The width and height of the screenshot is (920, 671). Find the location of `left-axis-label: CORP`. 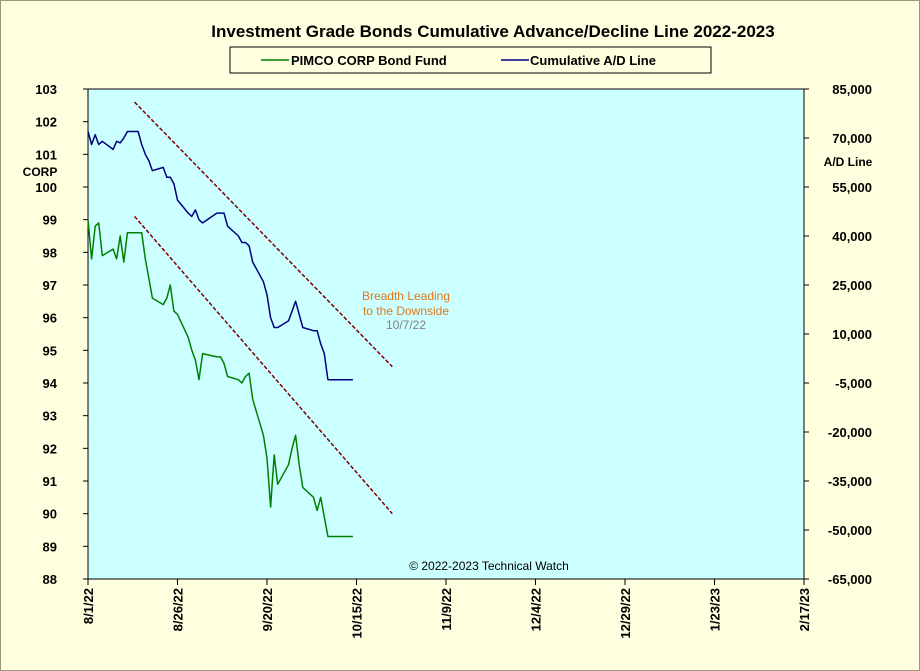

left-axis-label: CORP is located at coordinates (40, 172).